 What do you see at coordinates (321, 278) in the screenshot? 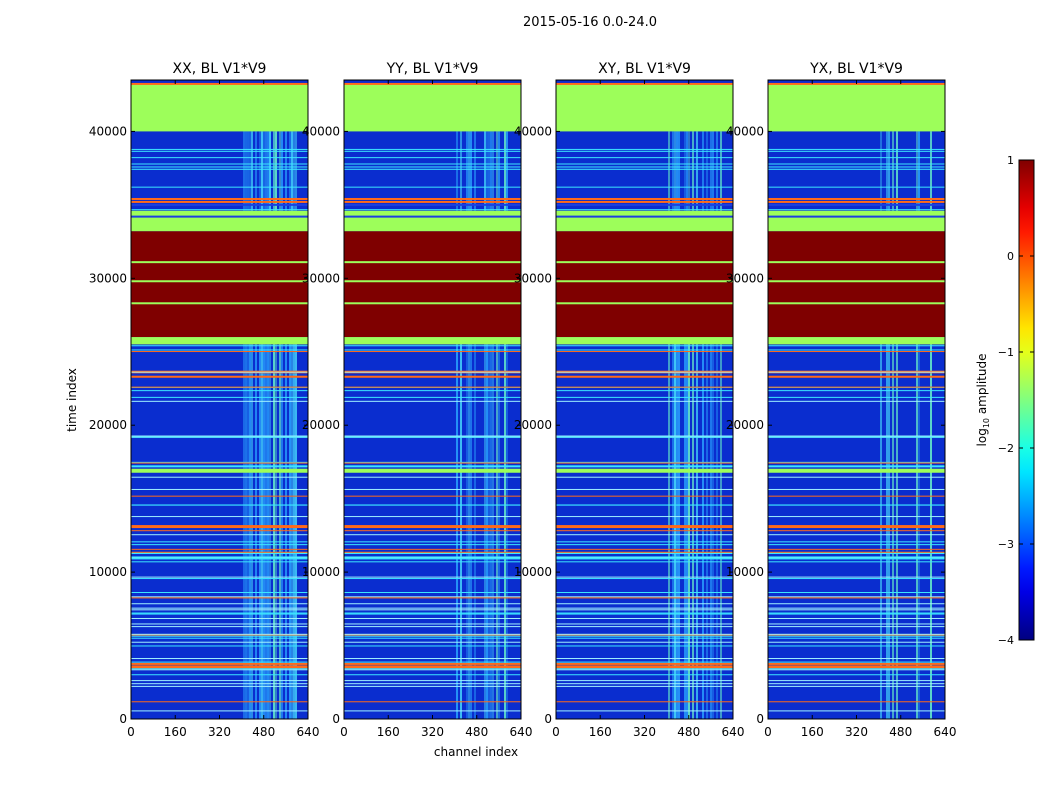
I see `y-tick-label: 30000` at bounding box center [321, 278].